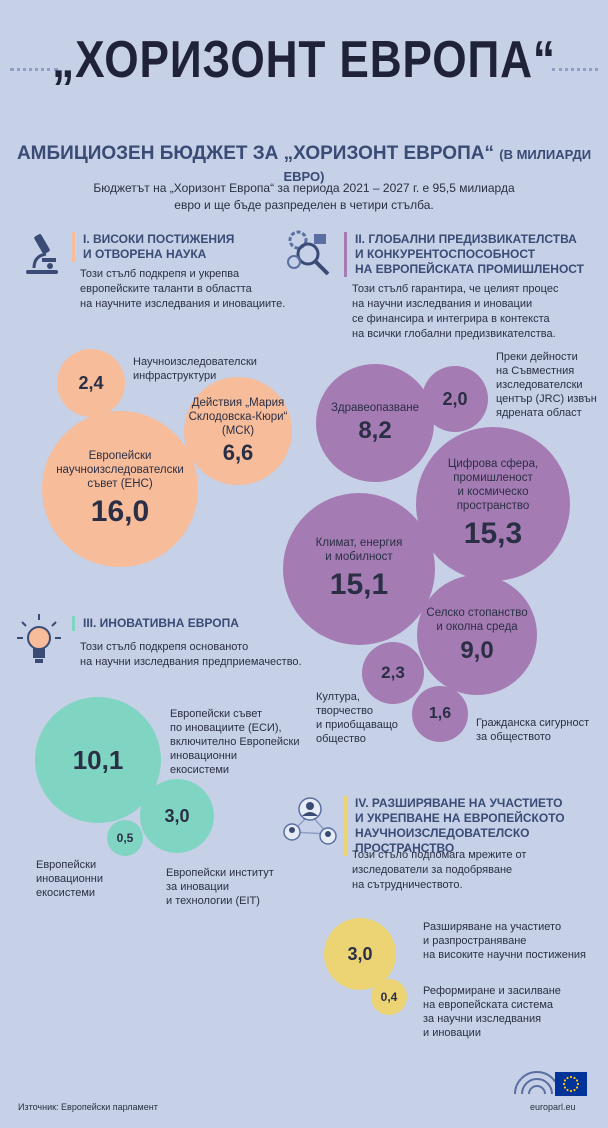  I want to click on label-line: за обществото, so click(513, 737).